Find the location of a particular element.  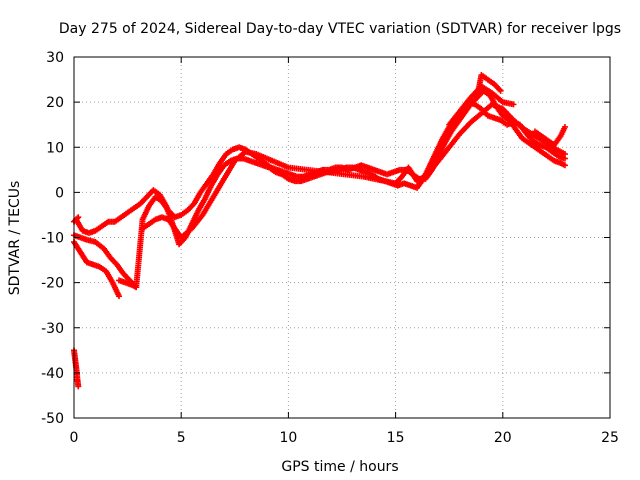

y-tick-label: 0 is located at coordinates (59, 193).